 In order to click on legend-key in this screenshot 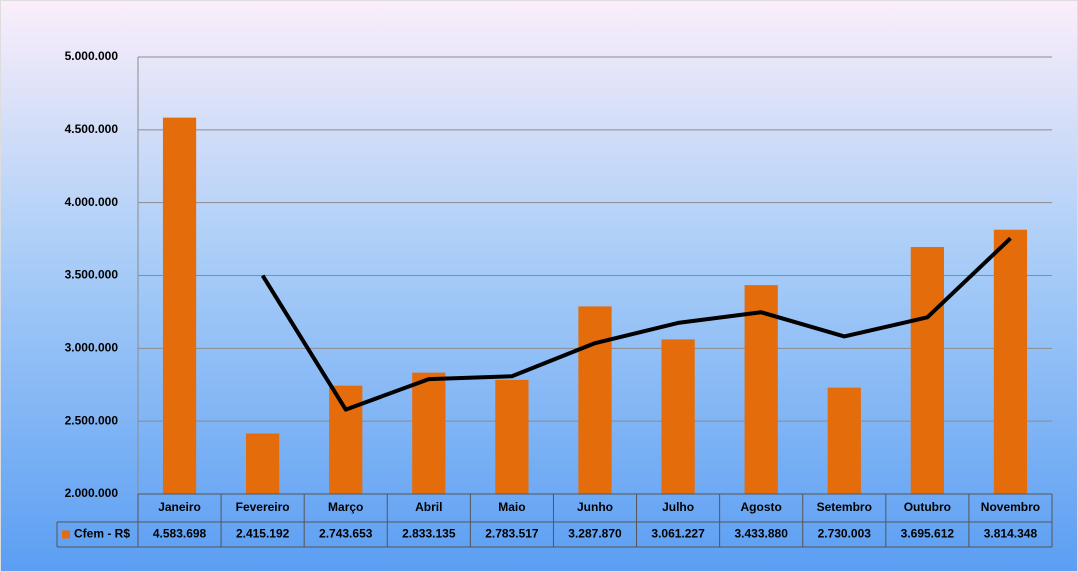, I will do `click(66, 534)`.